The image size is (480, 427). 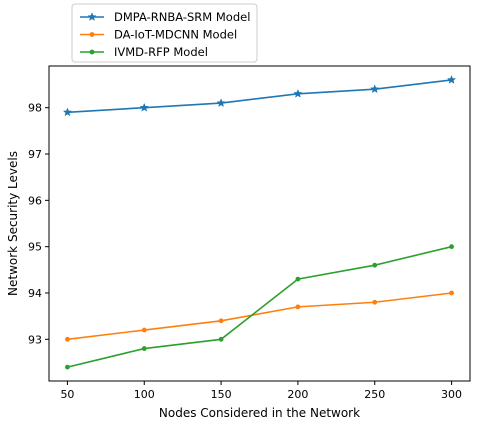 I want to click on legend-label: DA-IoT-MDCNN Model, so click(x=175, y=35).